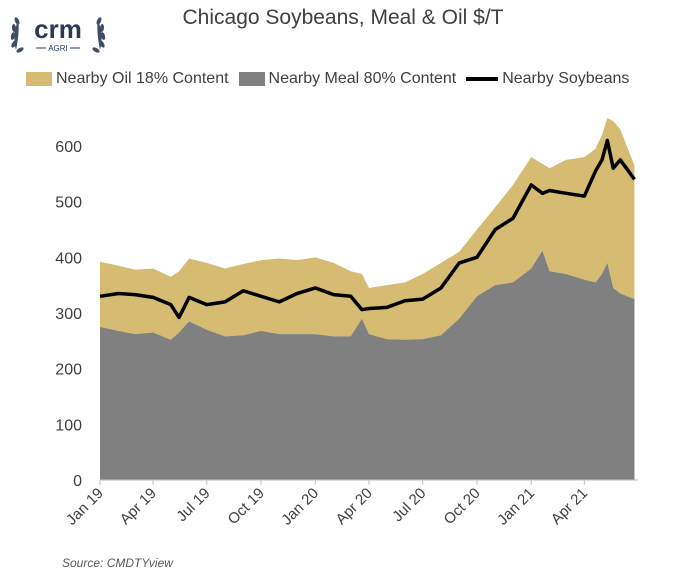 This screenshot has height=581, width=686. What do you see at coordinates (362, 78) in the screenshot?
I see `legend-label-meal: Nearby Meal 80% Content` at bounding box center [362, 78].